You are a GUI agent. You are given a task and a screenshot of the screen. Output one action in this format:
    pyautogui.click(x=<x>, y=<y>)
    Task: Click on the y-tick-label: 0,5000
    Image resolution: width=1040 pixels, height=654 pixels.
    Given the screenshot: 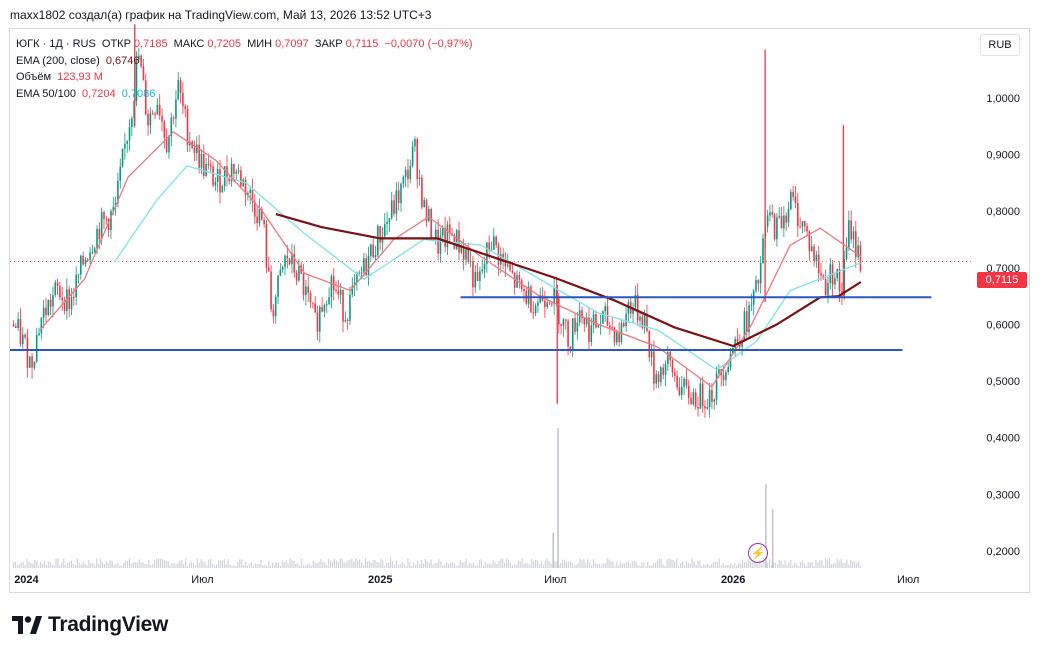 What is the action you would take?
    pyautogui.click(x=1003, y=382)
    